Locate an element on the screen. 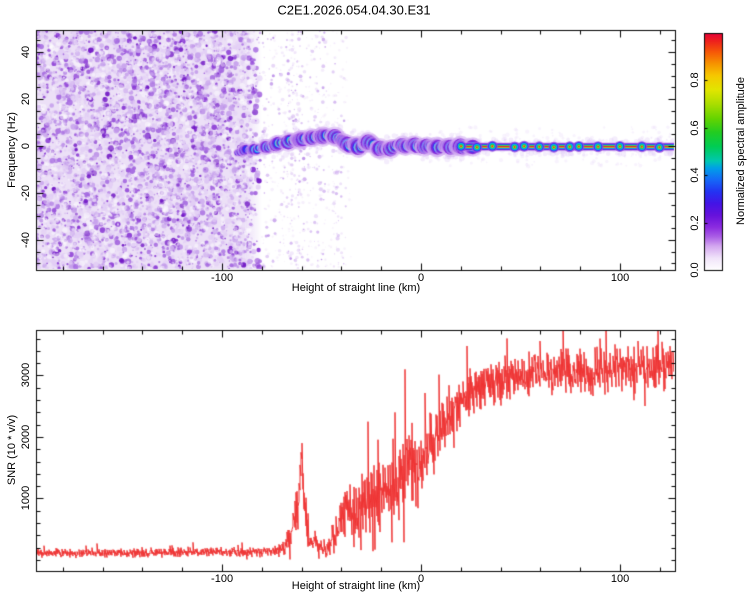 The height and width of the screenshot is (600, 750). plot-title: C2E1.2026.054.04.30.E31 is located at coordinates (354, 10).